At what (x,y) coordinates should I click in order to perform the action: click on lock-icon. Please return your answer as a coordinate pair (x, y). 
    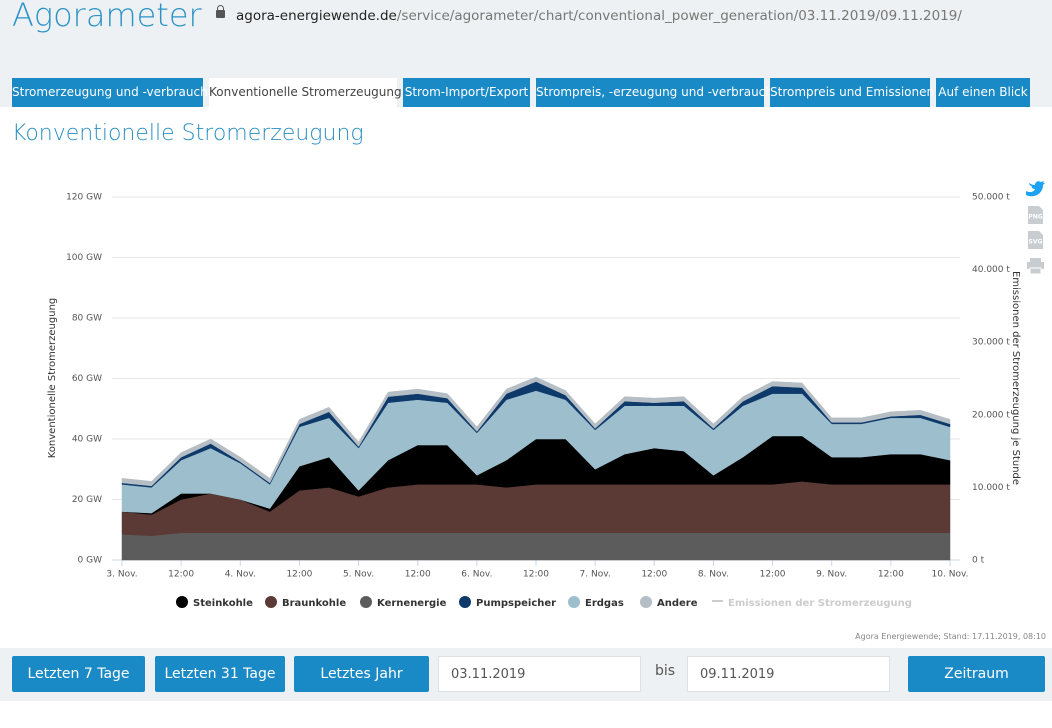
    Looking at the image, I should click on (220, 11).